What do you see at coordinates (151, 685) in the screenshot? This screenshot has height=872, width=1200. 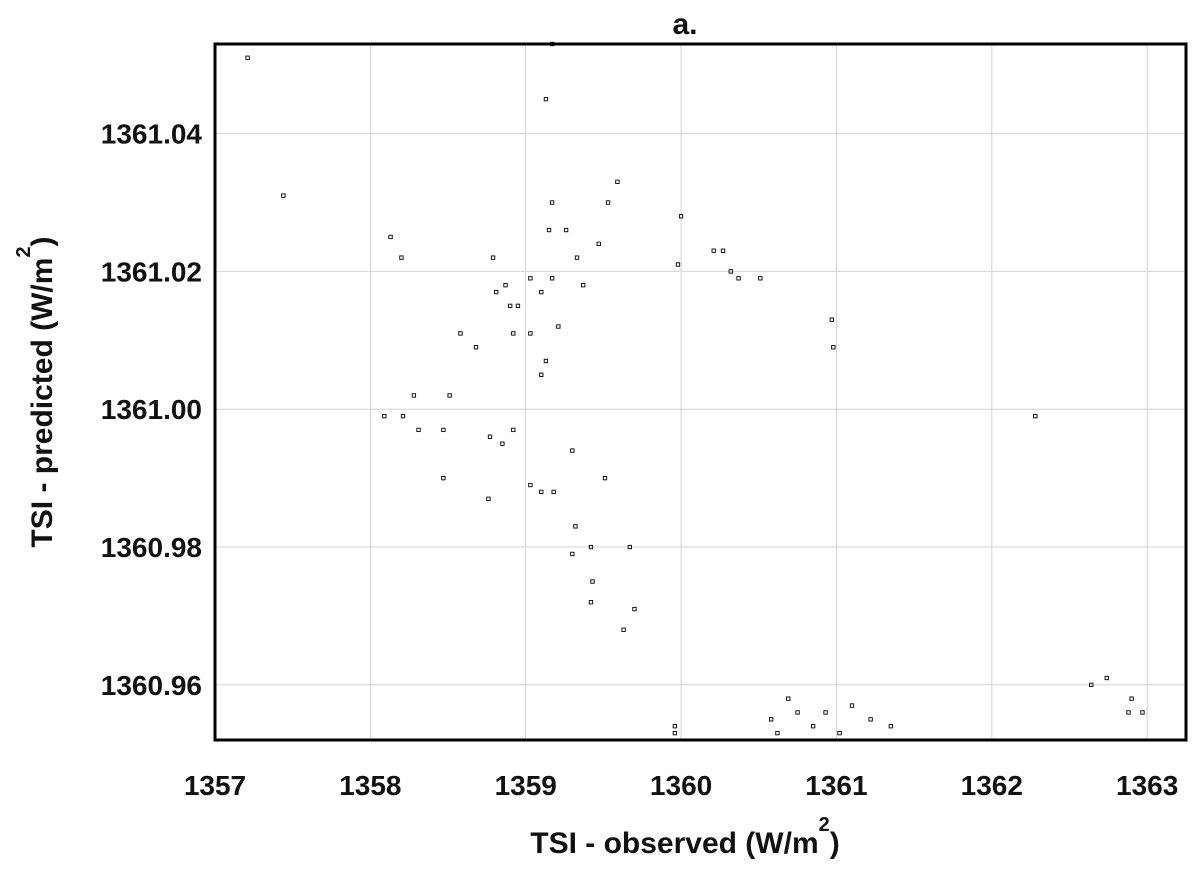 I see `y-tick-label: 1360.96` at bounding box center [151, 685].